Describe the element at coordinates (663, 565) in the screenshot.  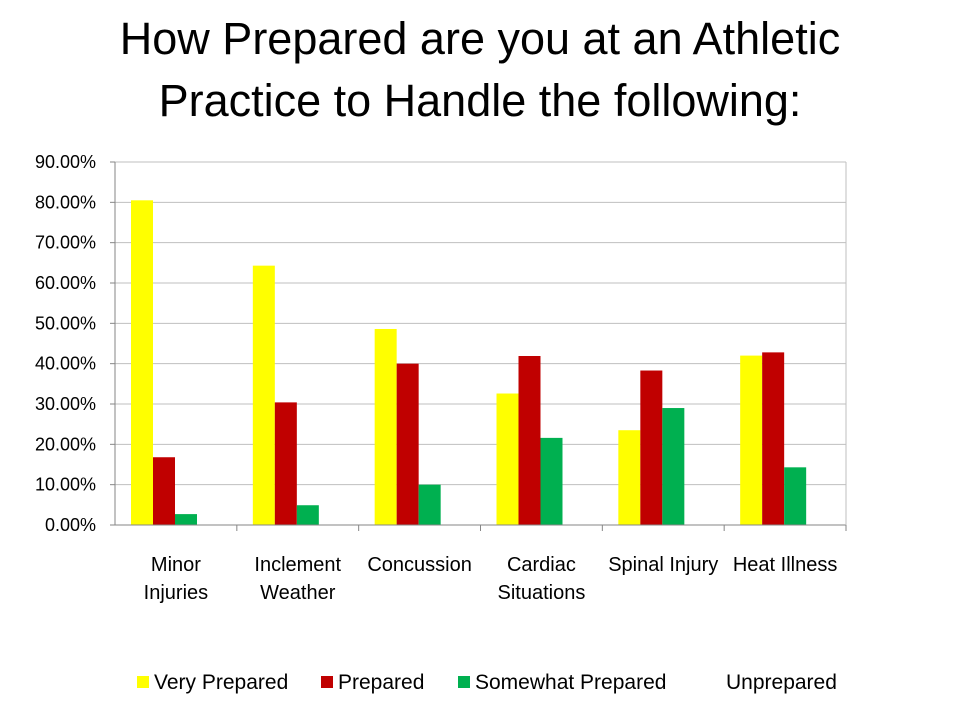
I see `x-category-label: Spinal Injury` at that location.